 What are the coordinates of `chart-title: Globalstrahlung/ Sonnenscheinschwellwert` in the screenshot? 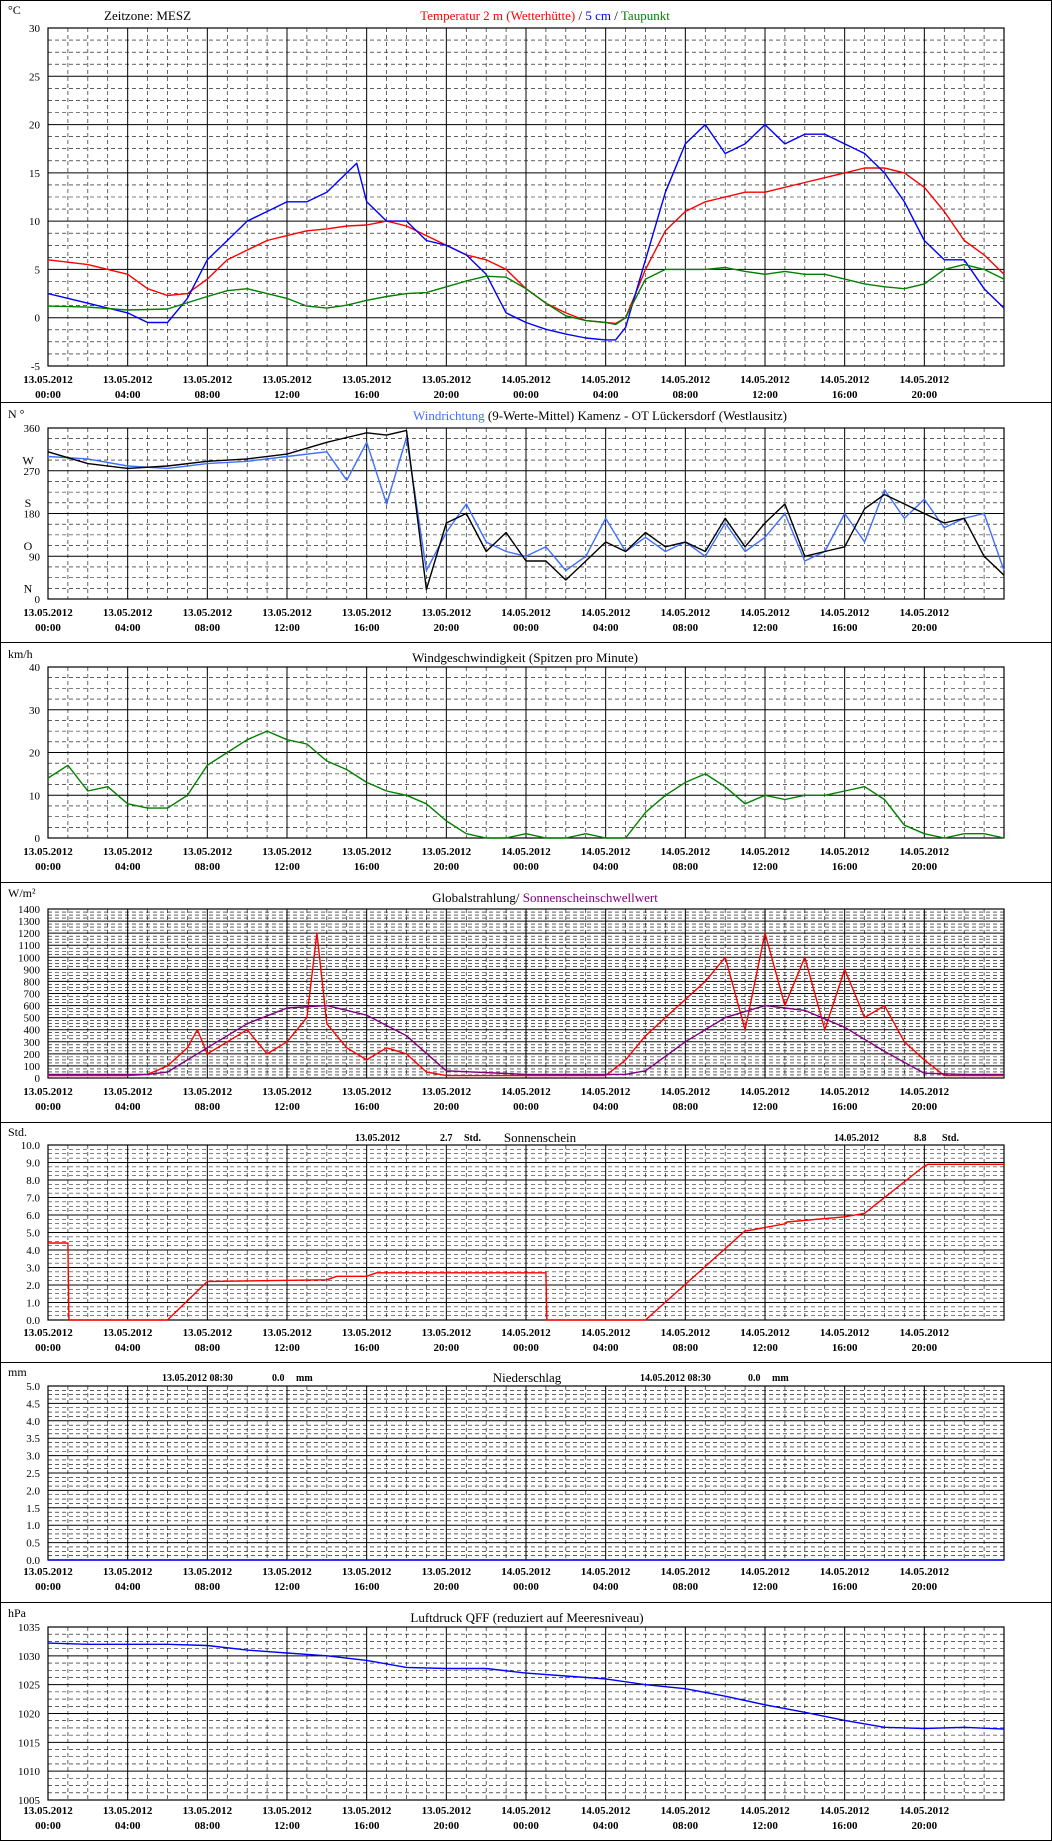 It's located at (545, 897).